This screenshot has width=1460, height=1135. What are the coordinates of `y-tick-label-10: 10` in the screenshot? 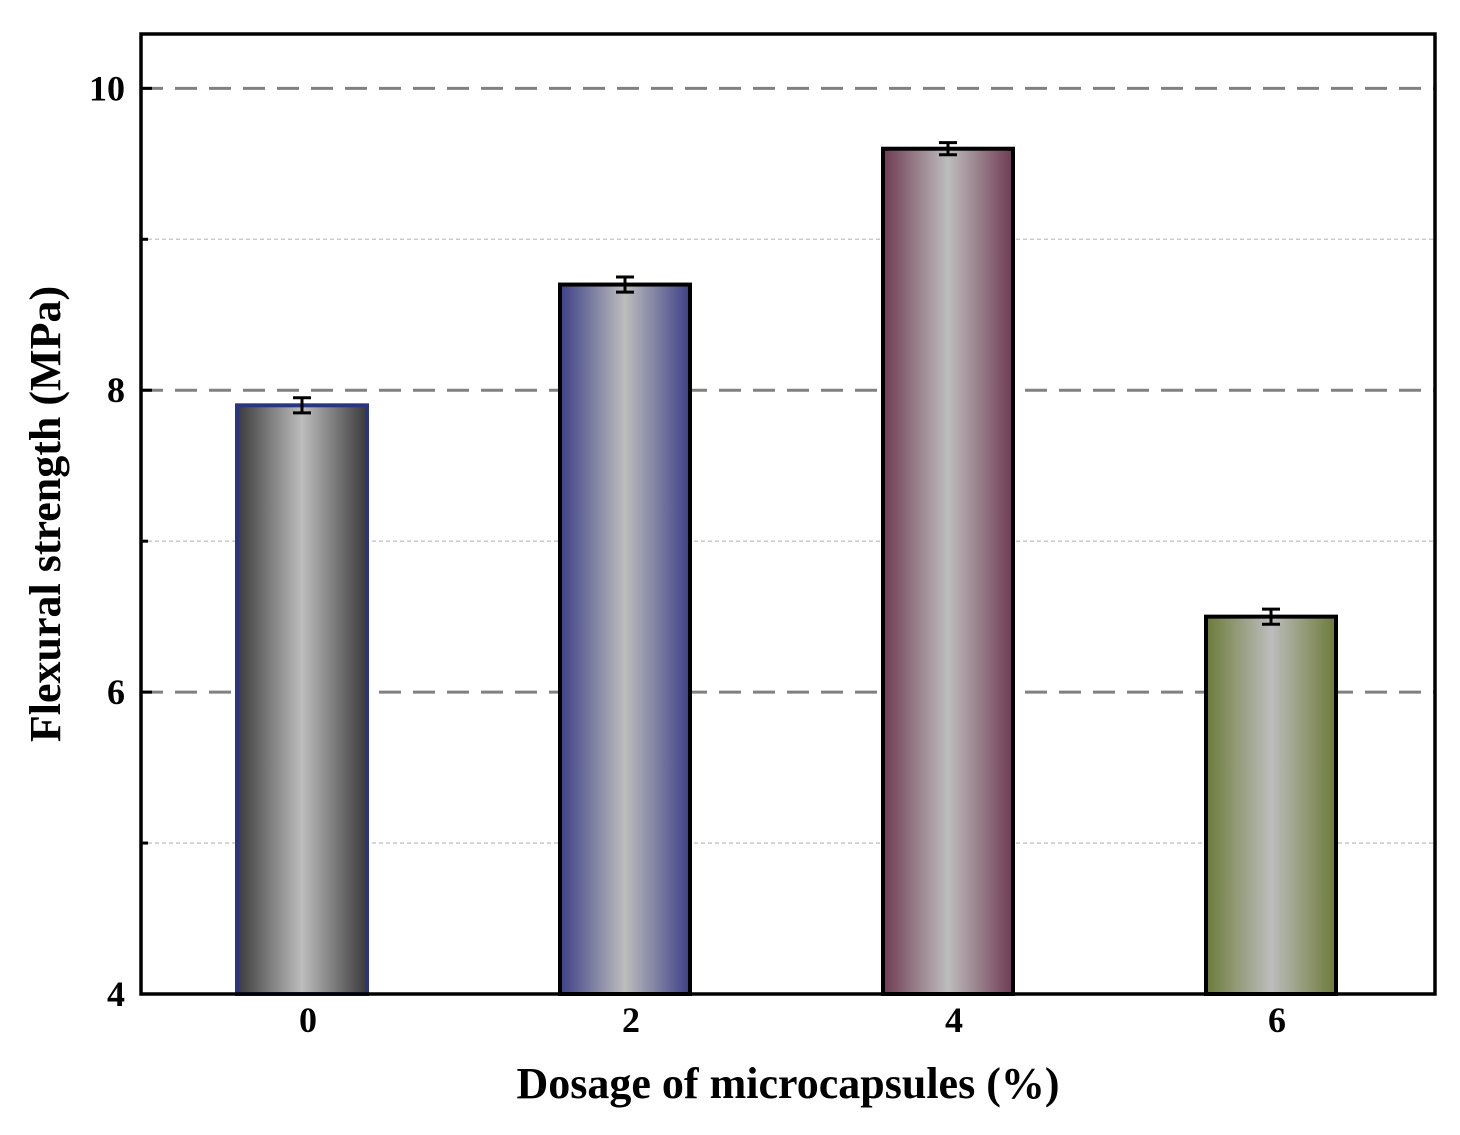 It's located at (107, 88).